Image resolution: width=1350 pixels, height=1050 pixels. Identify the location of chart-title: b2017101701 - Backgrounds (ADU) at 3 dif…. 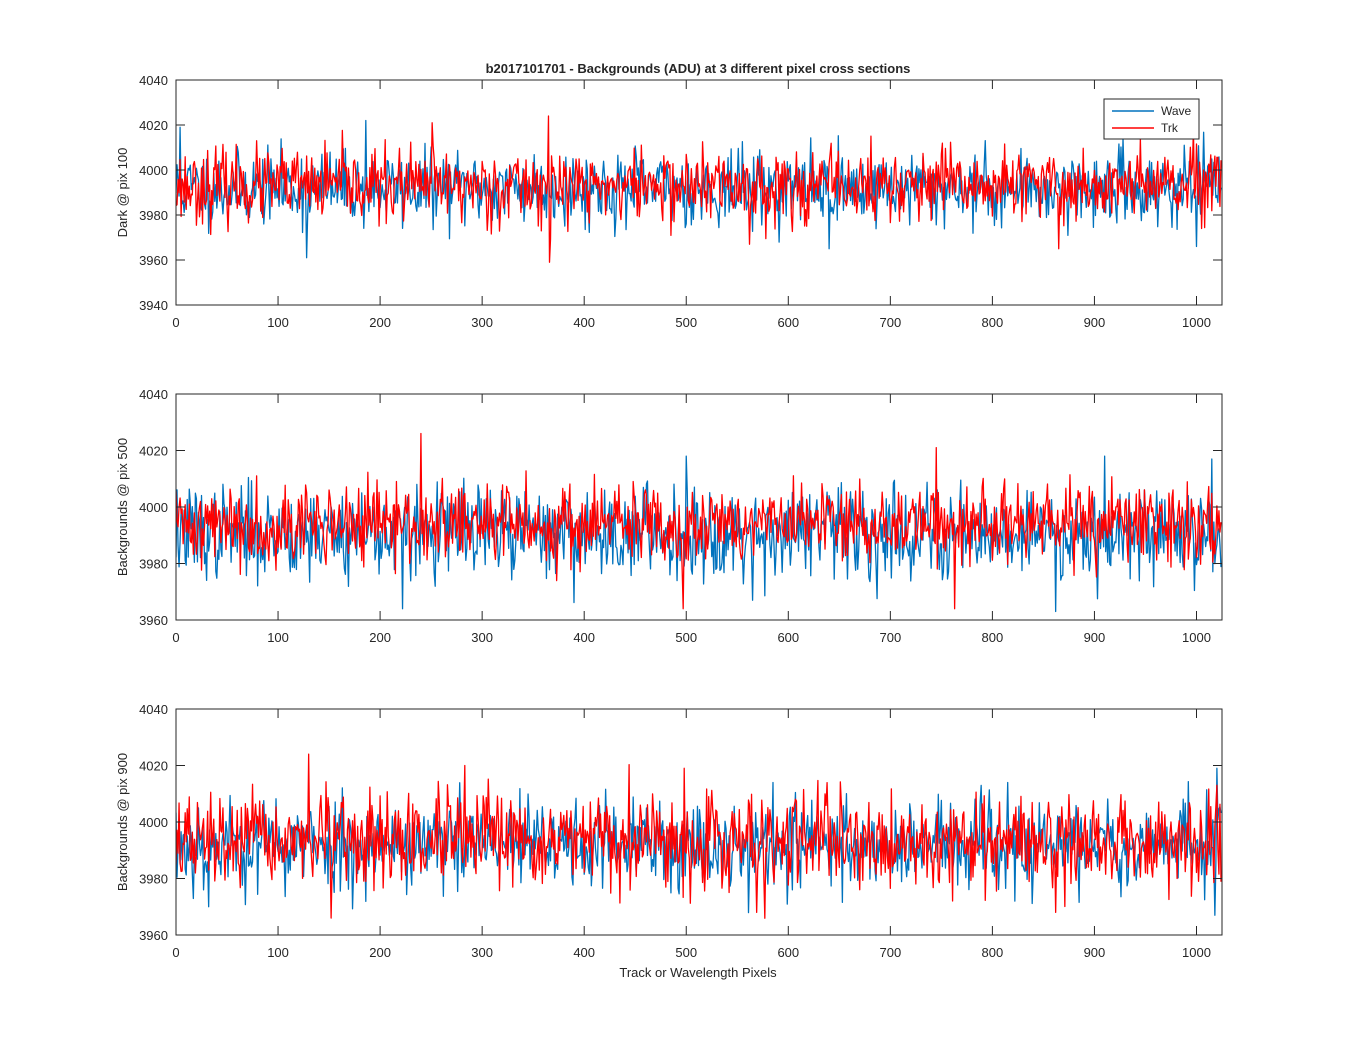
(698, 68).